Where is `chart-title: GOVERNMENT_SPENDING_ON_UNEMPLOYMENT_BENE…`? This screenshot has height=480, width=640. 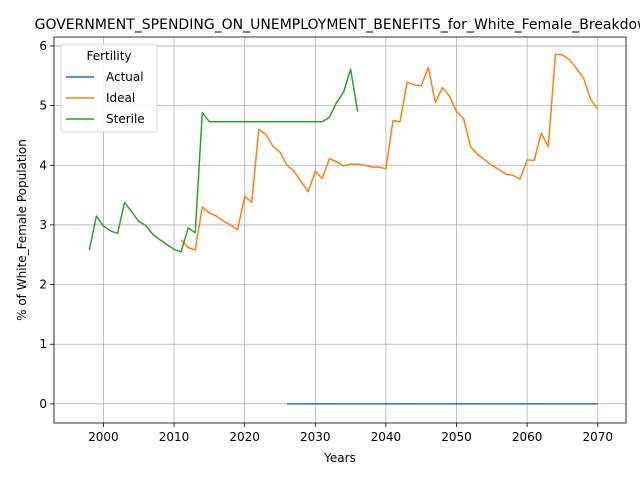
chart-title: GOVERNMENT_SPENDING_ON_UNEMPLOYMENT_BENE… is located at coordinates (337, 25).